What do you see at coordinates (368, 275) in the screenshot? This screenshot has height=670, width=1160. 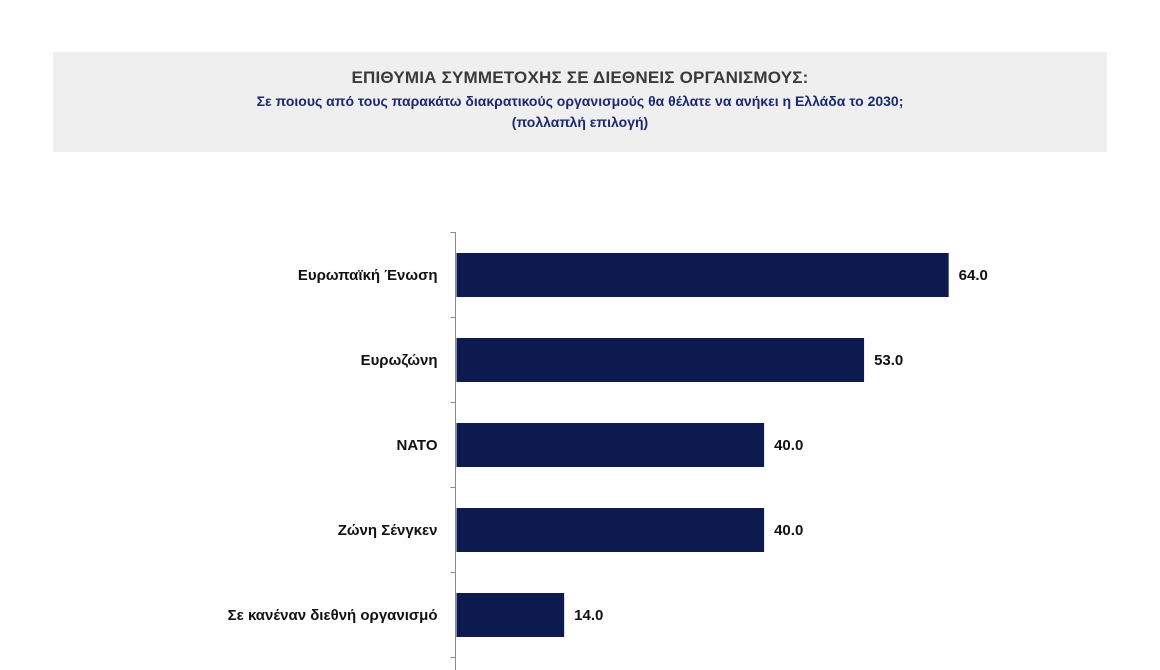 I see `category-label: Ευρωπαϊκή Ένωση` at bounding box center [368, 275].